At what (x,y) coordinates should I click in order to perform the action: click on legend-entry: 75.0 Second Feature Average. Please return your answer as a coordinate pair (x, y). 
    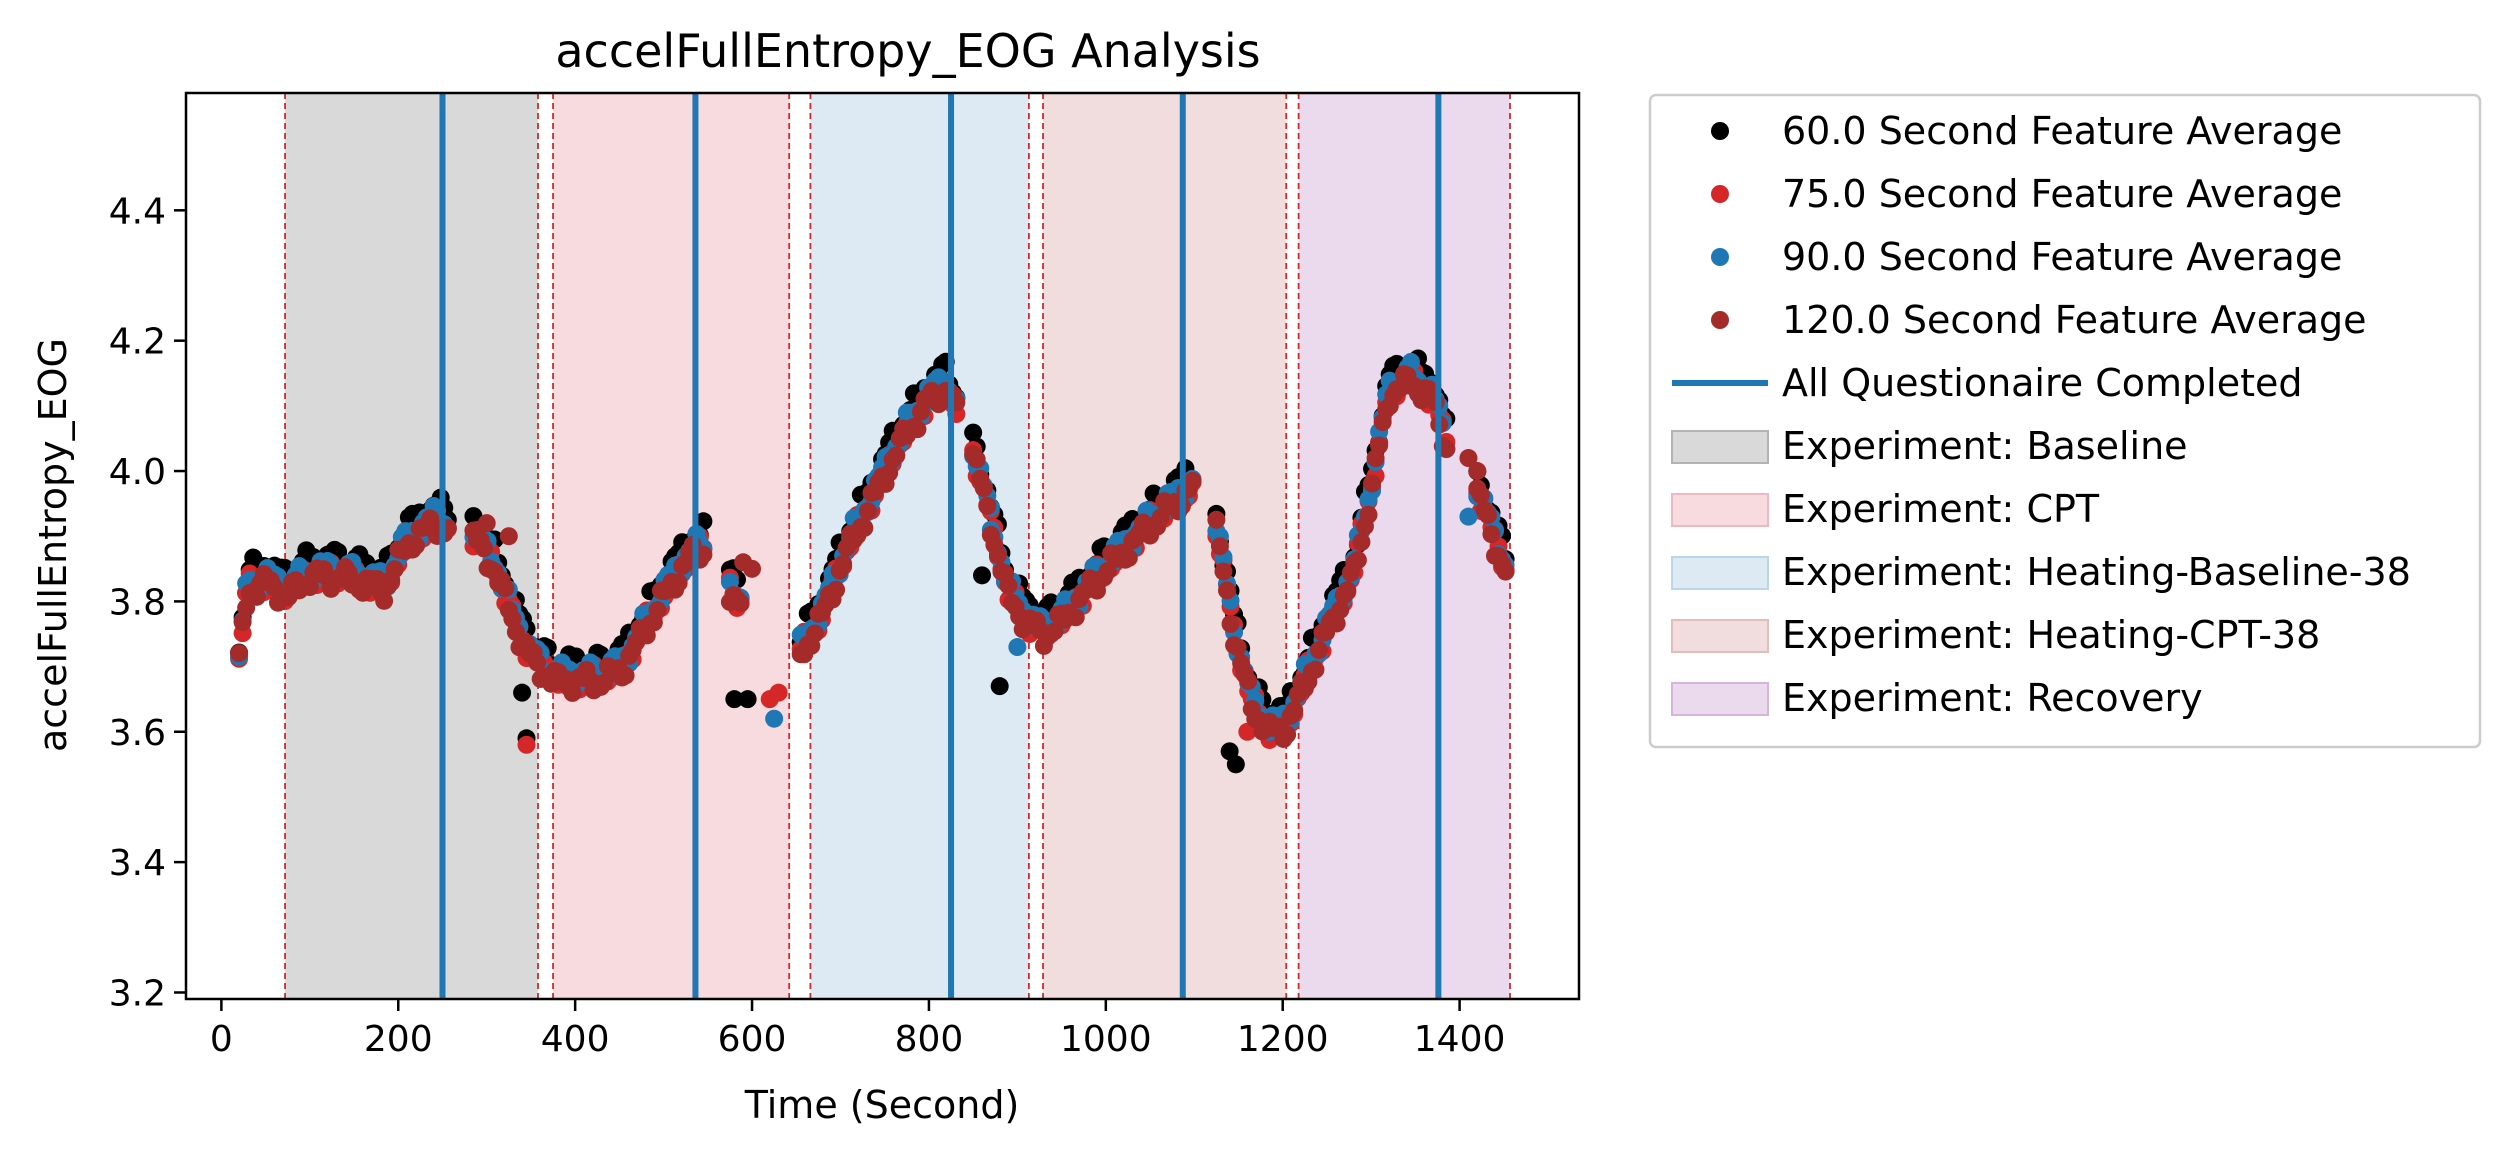
    Looking at the image, I should click on (2026, 194).